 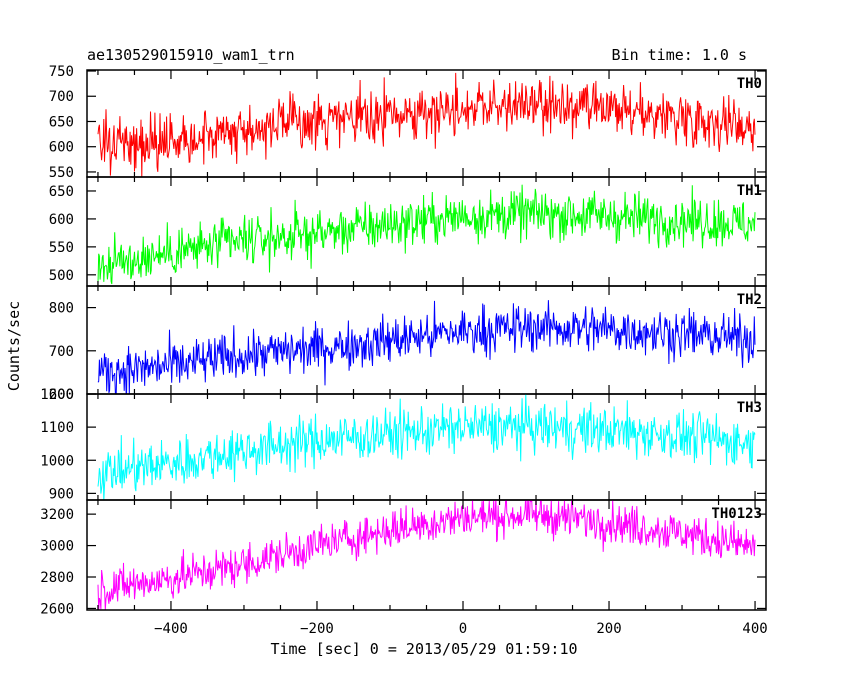 What do you see at coordinates (754, 629) in the screenshot?
I see `x-tick-label: 400` at bounding box center [754, 629].